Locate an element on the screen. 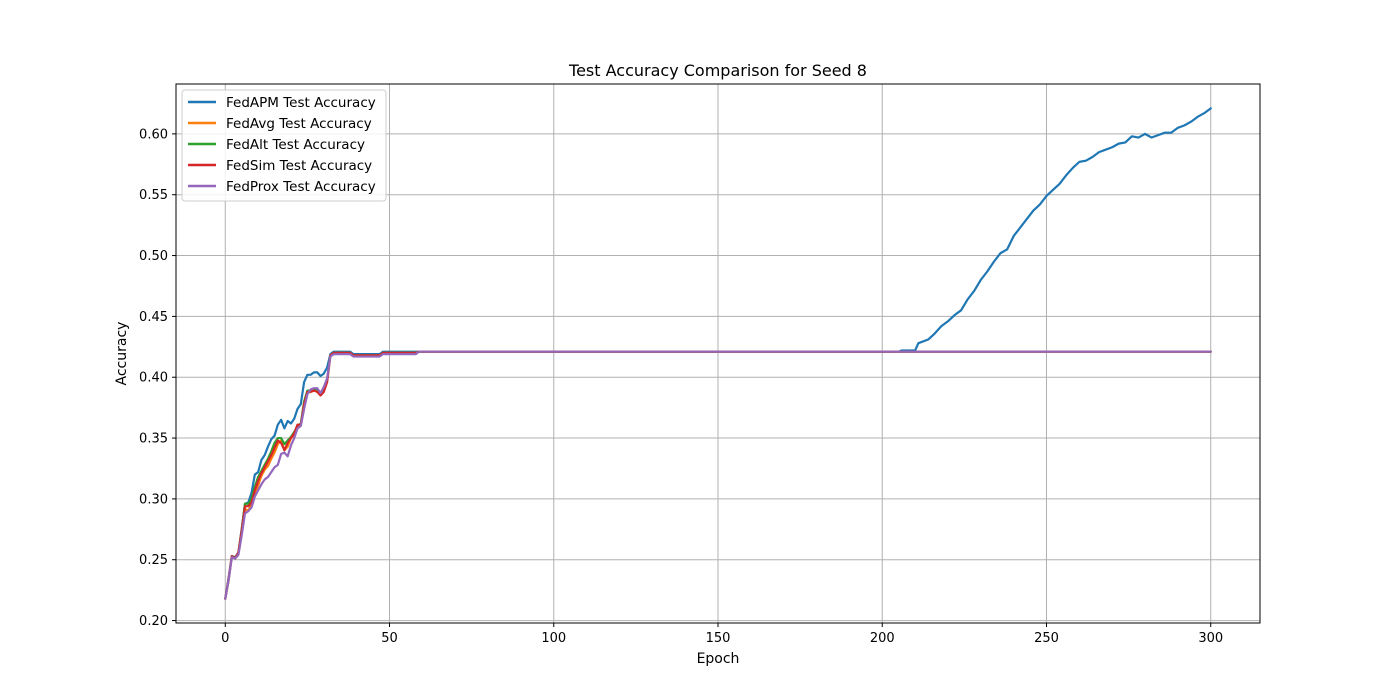 The width and height of the screenshot is (1400, 700). y-tick-label: 0.25 is located at coordinates (153, 560).